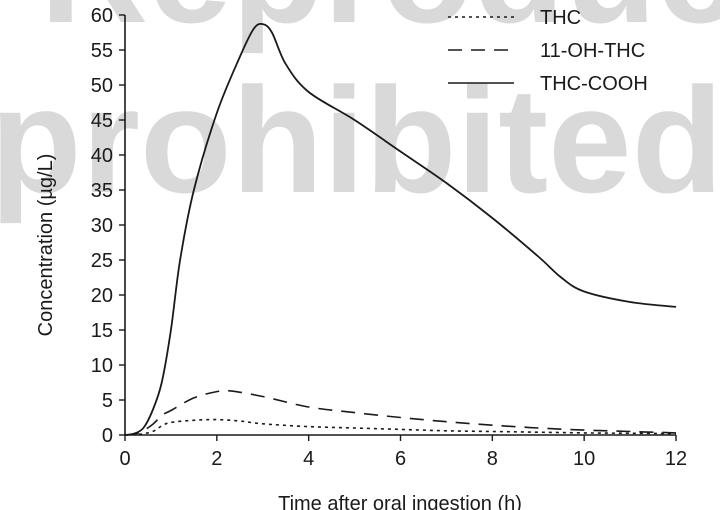  Describe the element at coordinates (592, 51) in the screenshot. I see `legend-label-11-oh-thc: 11-OH-THC` at that location.